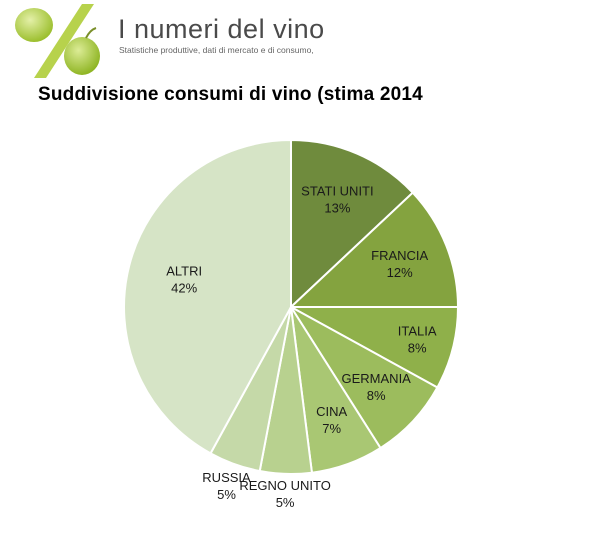 This screenshot has width=604, height=544. What do you see at coordinates (331, 420) in the screenshot?
I see `slice-label-cina: CINA 7%` at bounding box center [331, 420].